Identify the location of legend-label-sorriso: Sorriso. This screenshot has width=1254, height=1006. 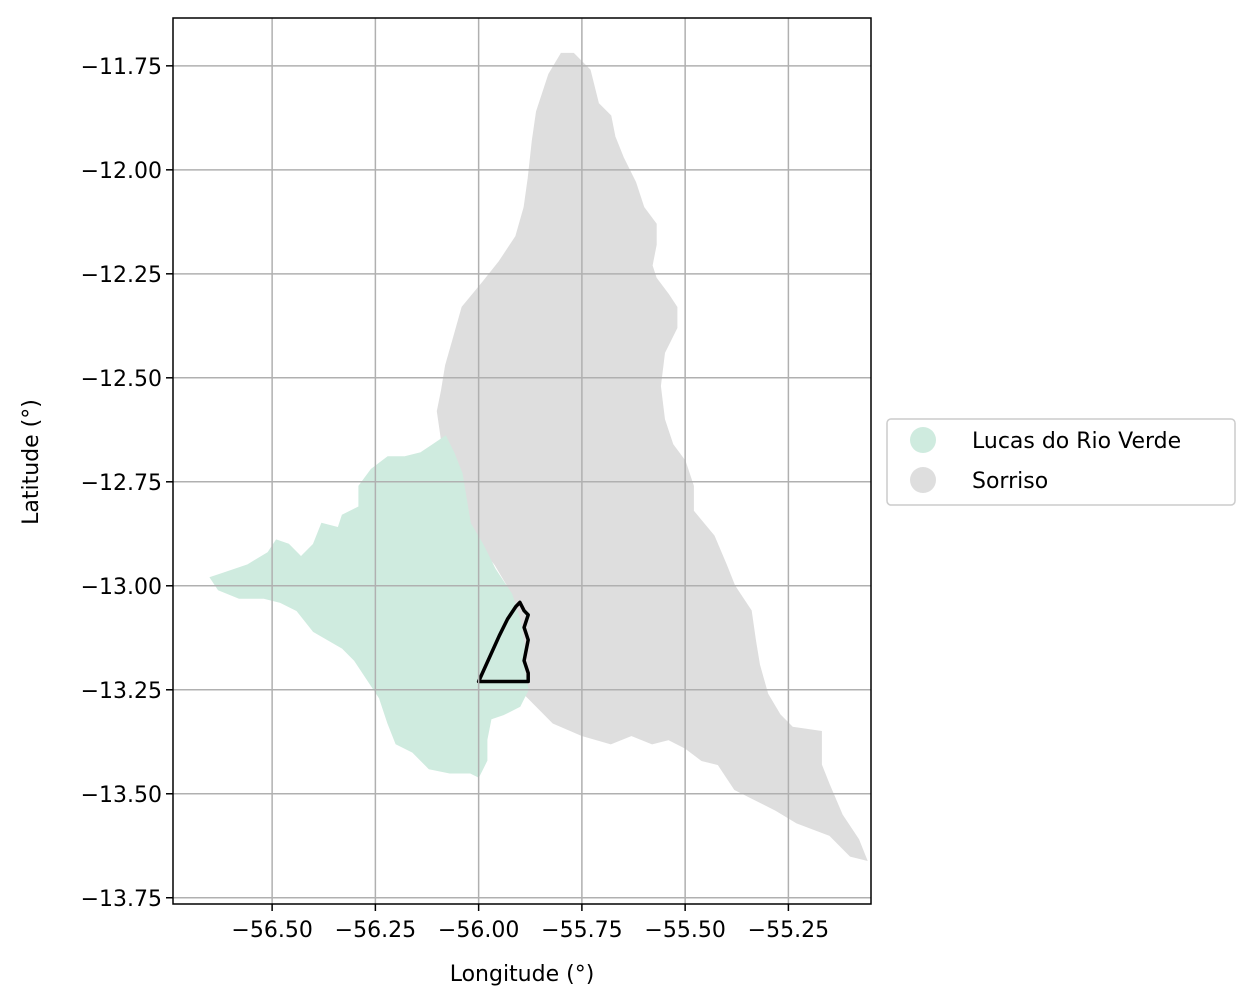
(1010, 481).